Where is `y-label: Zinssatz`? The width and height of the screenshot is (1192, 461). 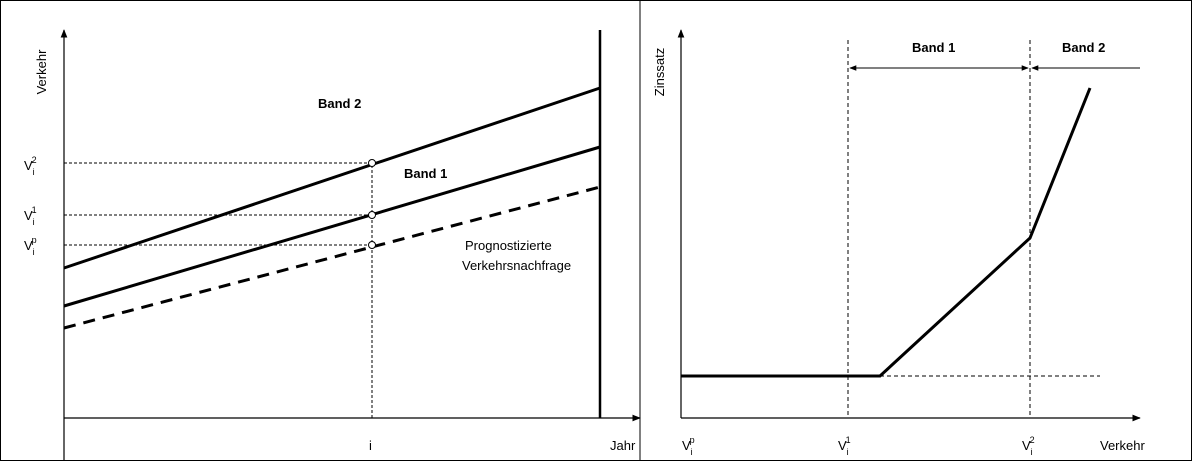
y-label: Zinssatz is located at coordinates (659, 72).